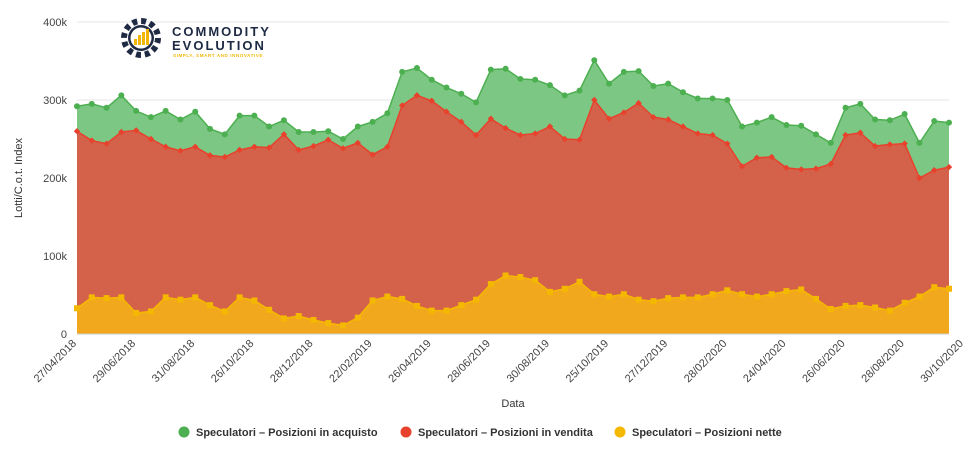 The image size is (970, 458). I want to click on legend-item-nette: Speculatori – Posizioni nette, so click(698, 433).